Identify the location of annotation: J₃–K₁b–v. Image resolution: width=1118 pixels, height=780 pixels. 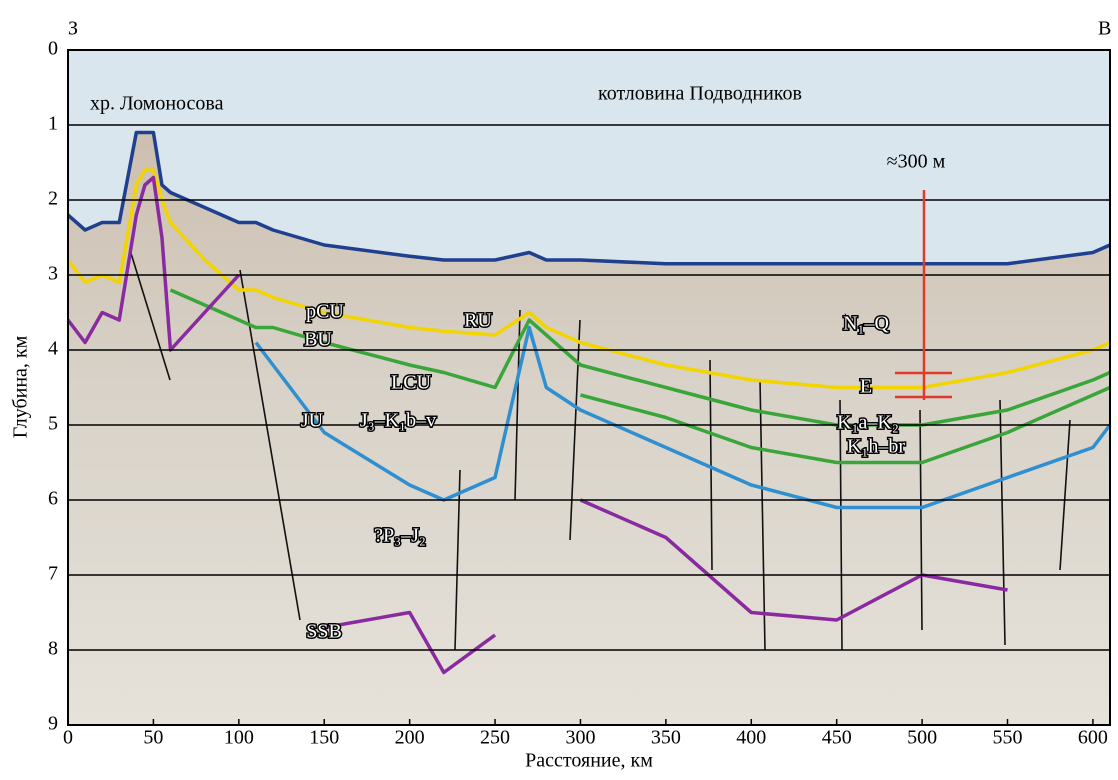
(398, 421).